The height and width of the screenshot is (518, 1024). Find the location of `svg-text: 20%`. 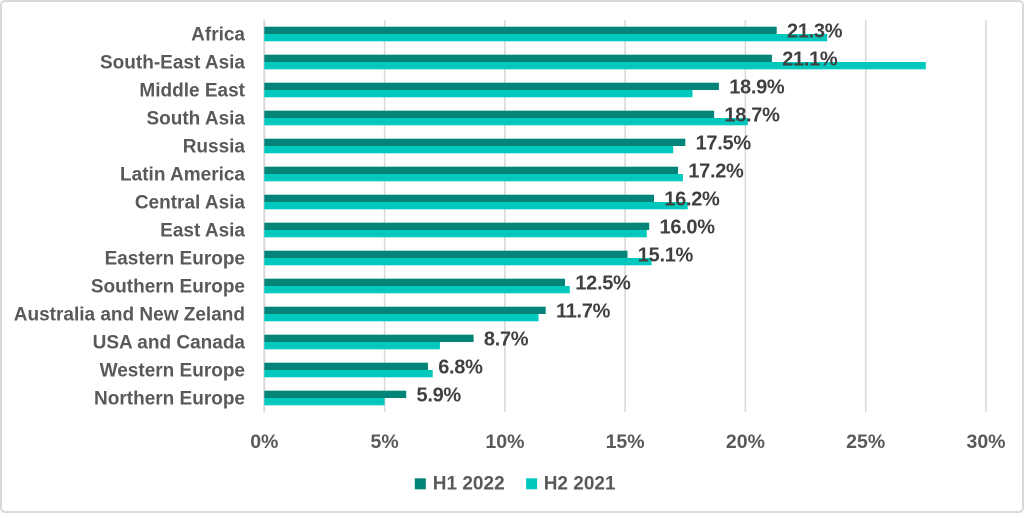

svg-text: 20% is located at coordinates (745, 442).